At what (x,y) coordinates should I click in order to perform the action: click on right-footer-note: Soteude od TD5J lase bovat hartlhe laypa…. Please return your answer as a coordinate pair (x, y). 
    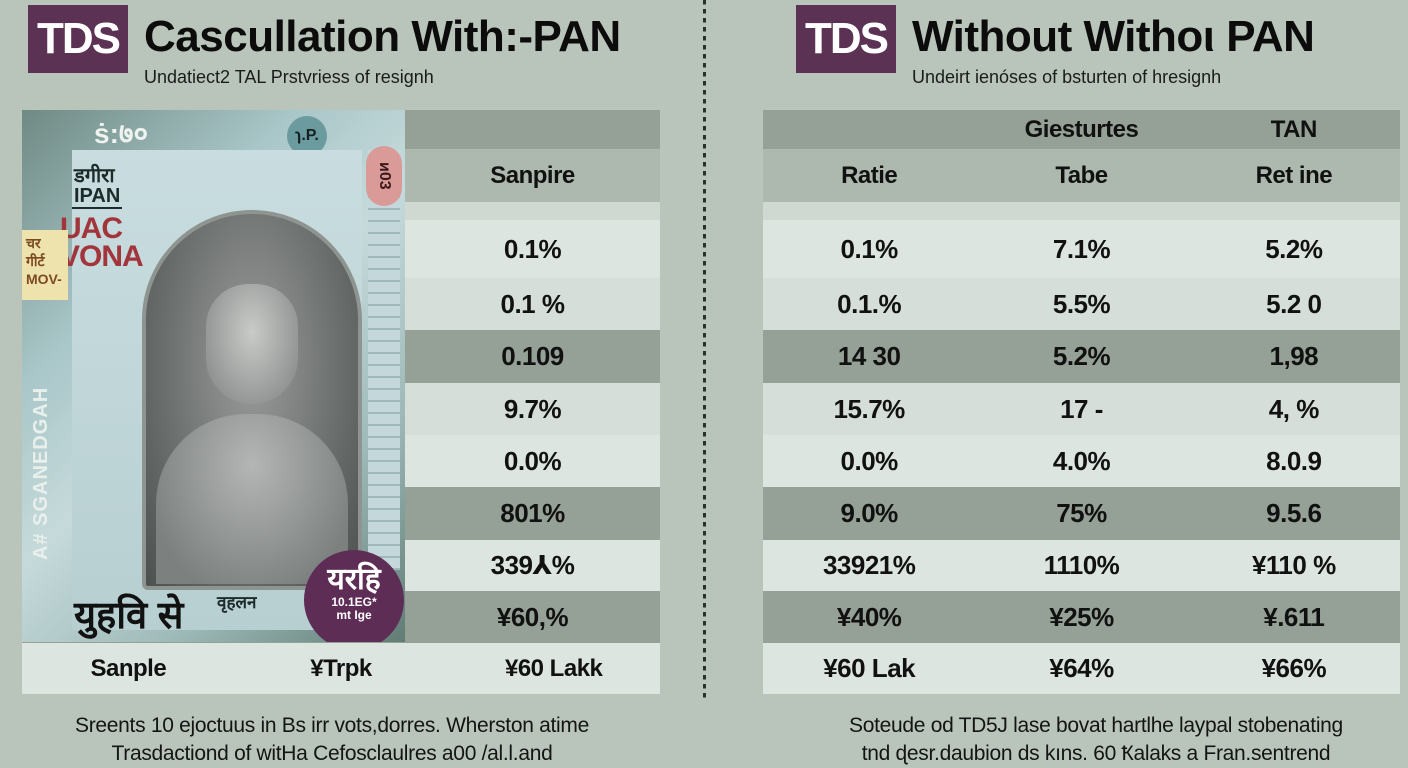
    Looking at the image, I should click on (1096, 739).